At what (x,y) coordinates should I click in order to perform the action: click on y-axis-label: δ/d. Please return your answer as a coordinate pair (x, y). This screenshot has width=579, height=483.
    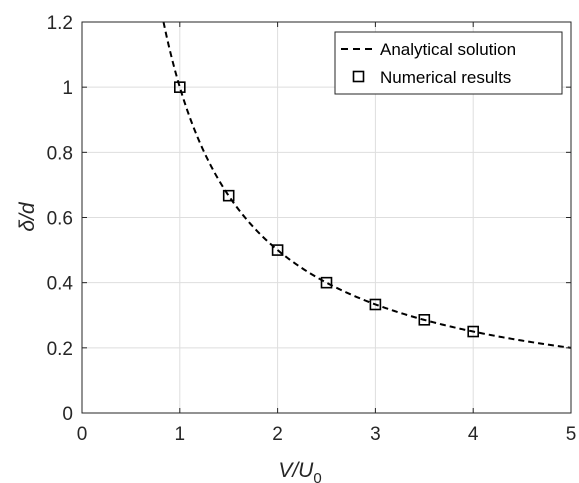
    Looking at the image, I should click on (27, 216).